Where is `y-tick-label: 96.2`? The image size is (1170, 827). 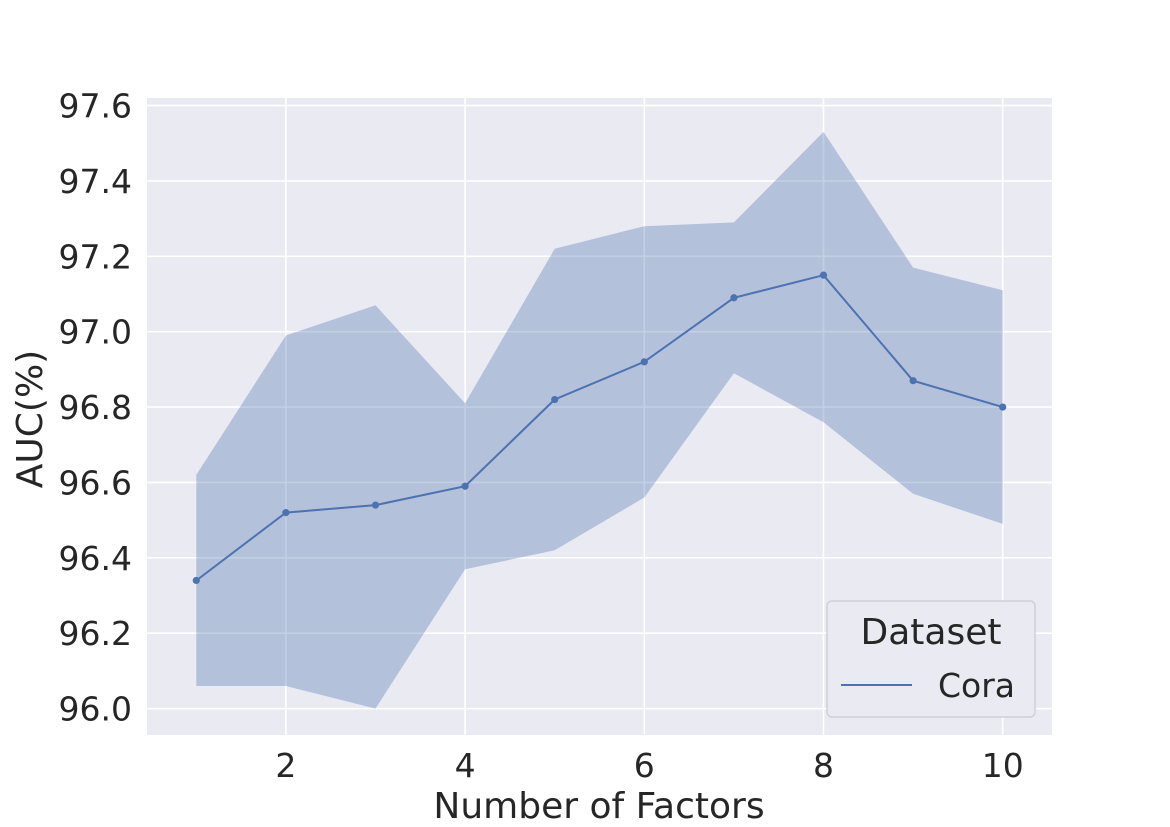 y-tick-label: 96.2 is located at coordinates (95, 633).